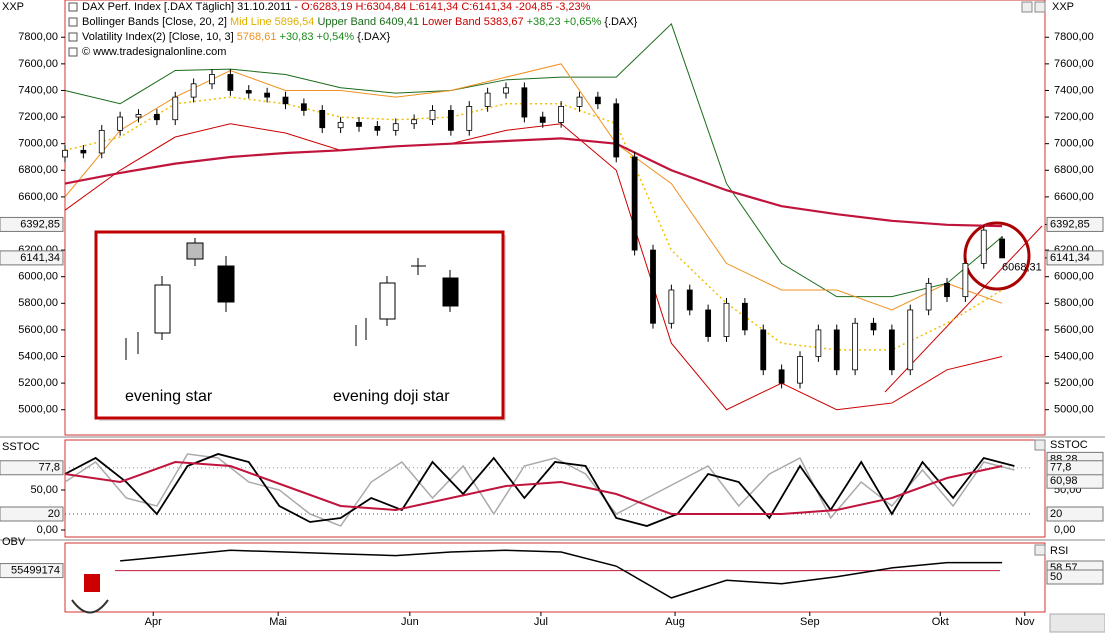  Describe the element at coordinates (1070, 258) in the screenshot. I see `price-box-label: 6141,34` at that location.